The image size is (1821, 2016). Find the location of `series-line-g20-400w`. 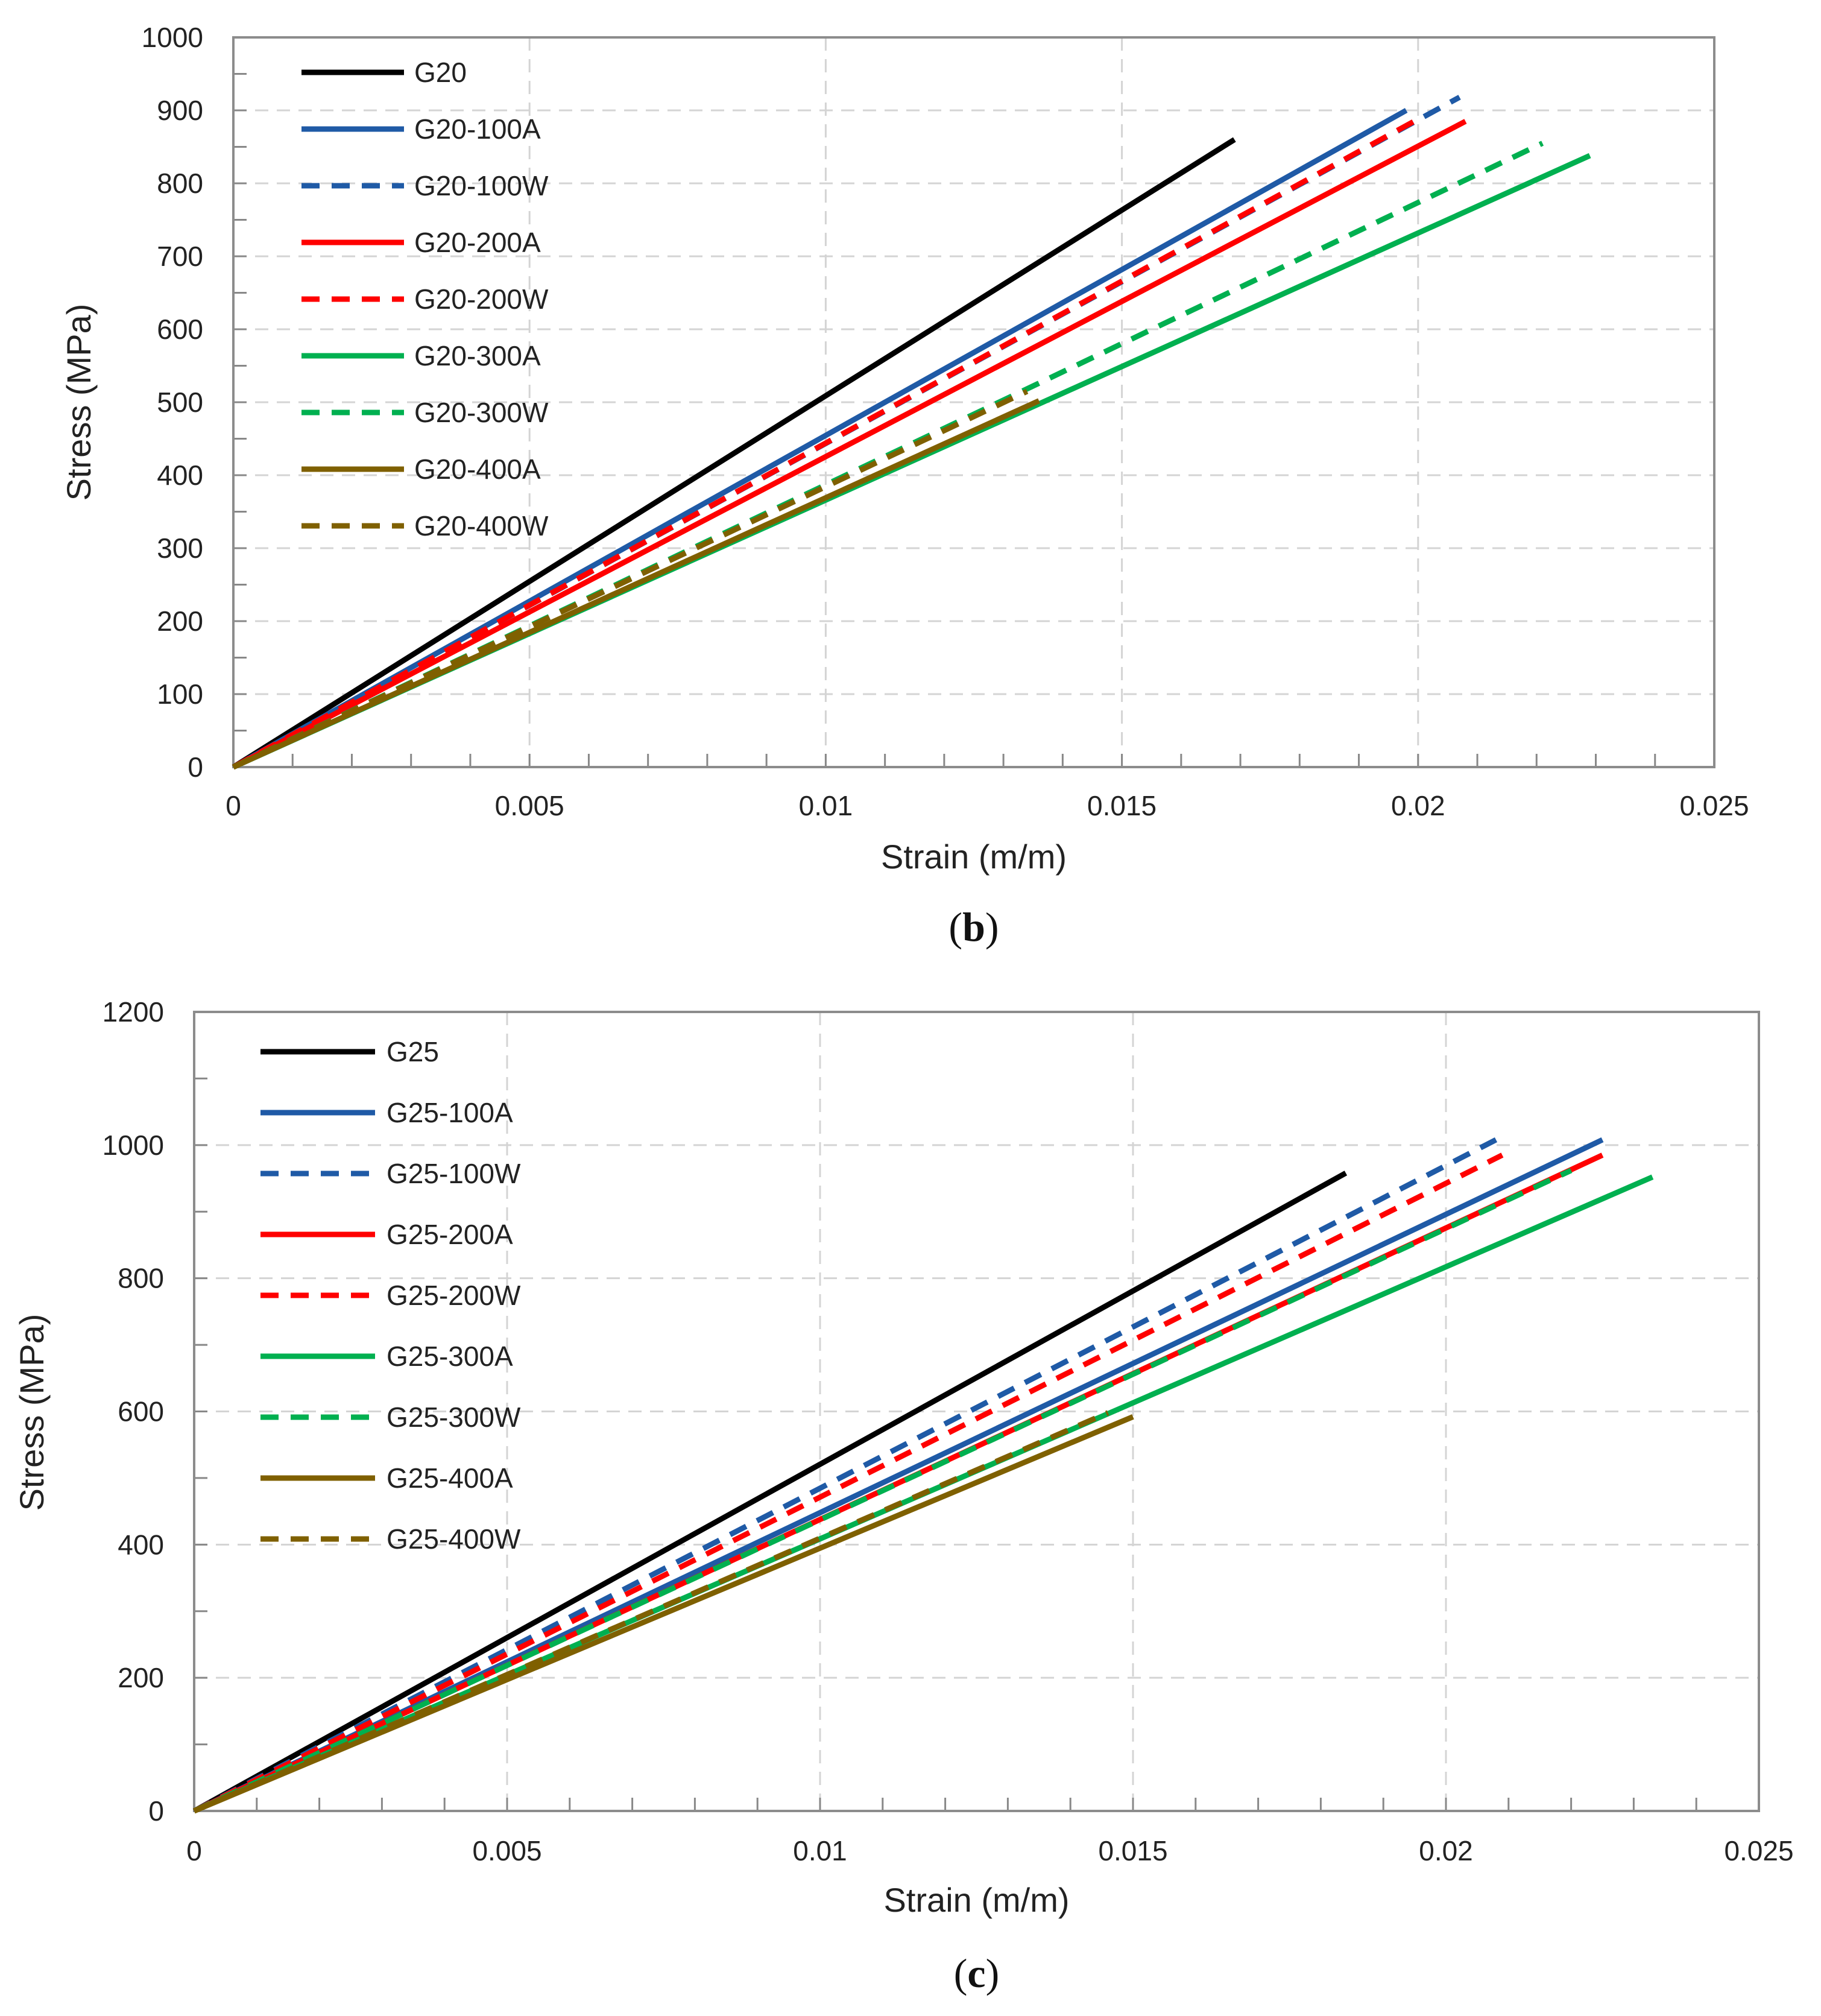

series-line-g20-400w is located at coordinates (630, 579).